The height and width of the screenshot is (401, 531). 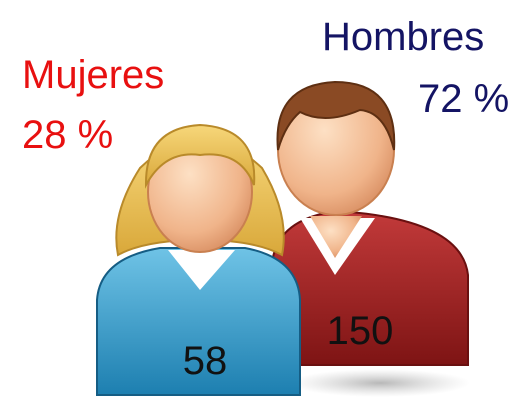 What do you see at coordinates (360, 331) in the screenshot?
I see `men-count: 150` at bounding box center [360, 331].